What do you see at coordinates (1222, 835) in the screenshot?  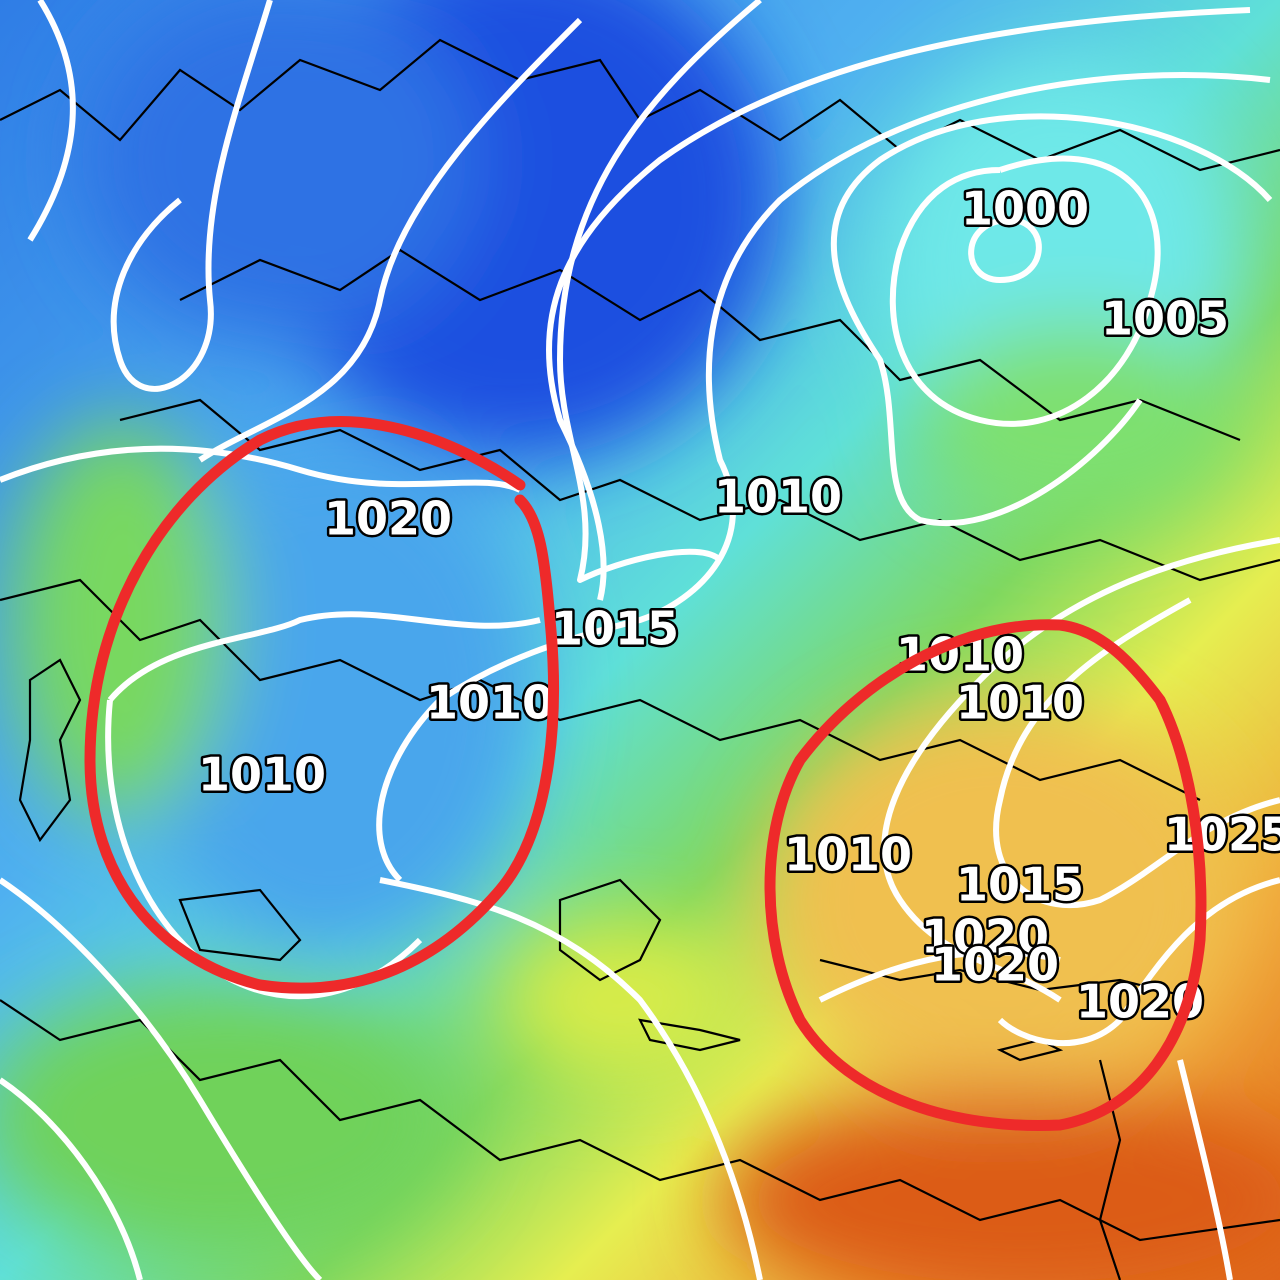 I see `isobar-label: 1025` at bounding box center [1222, 835].